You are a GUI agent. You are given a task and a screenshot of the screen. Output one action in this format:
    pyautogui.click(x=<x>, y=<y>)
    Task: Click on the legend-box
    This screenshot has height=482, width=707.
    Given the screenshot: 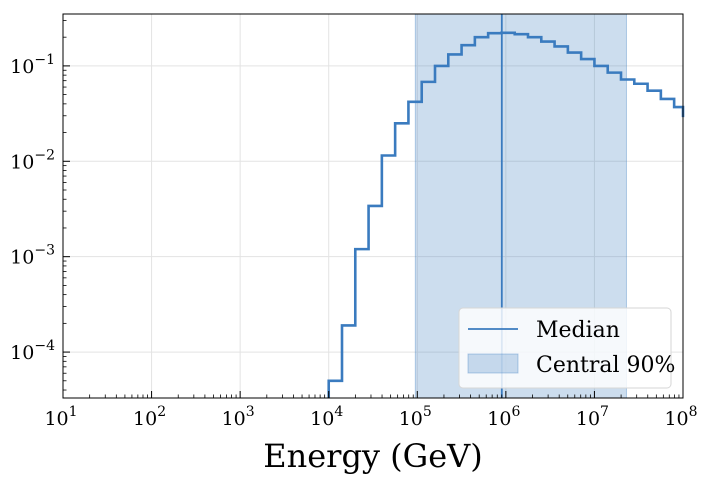 What is the action you would take?
    pyautogui.click(x=565, y=348)
    